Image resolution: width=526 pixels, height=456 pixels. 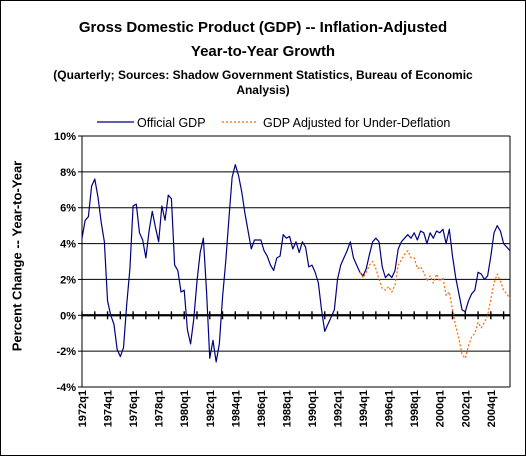 What do you see at coordinates (492, 408) in the screenshot?
I see `x-tick-label: 2004q1` at bounding box center [492, 408].